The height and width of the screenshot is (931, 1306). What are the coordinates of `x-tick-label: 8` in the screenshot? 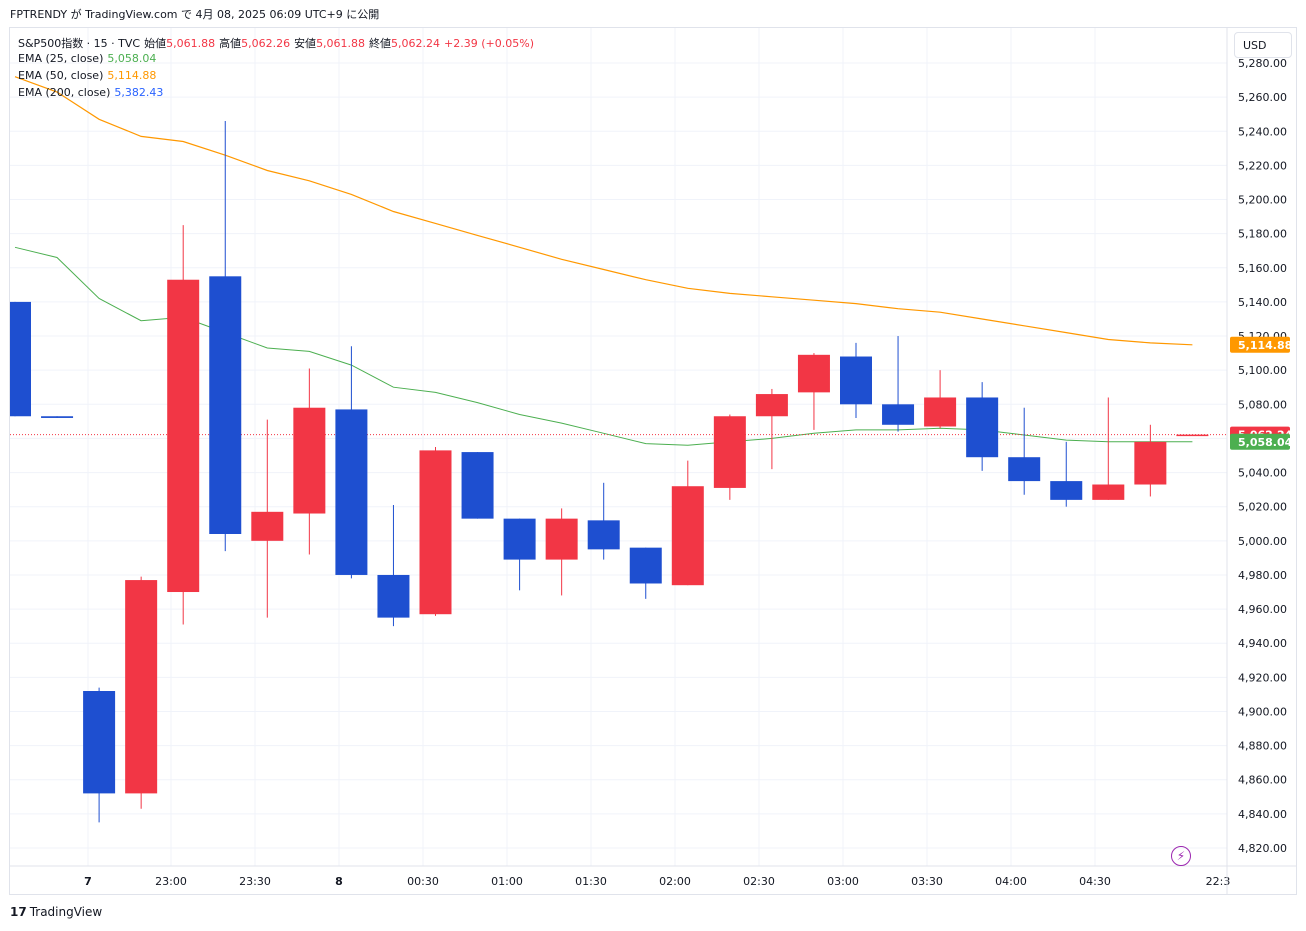 It's located at (339, 881).